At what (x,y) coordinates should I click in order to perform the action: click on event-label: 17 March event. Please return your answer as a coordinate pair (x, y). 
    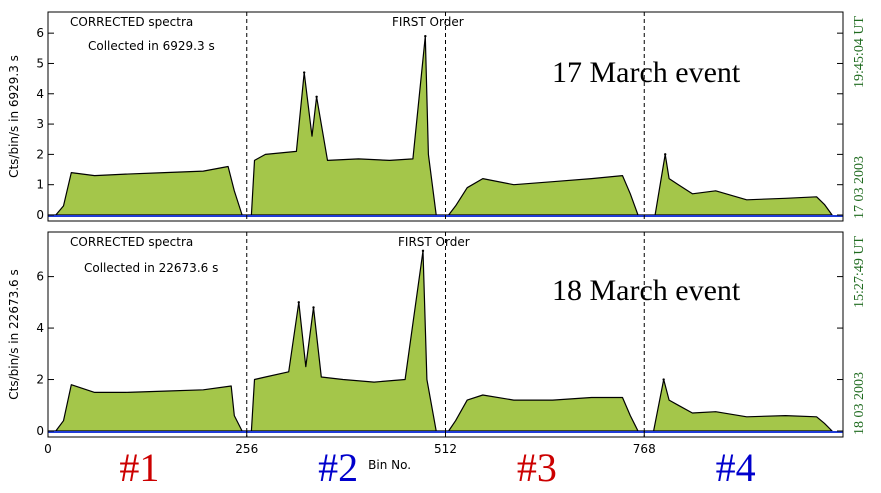
    Looking at the image, I should click on (646, 72).